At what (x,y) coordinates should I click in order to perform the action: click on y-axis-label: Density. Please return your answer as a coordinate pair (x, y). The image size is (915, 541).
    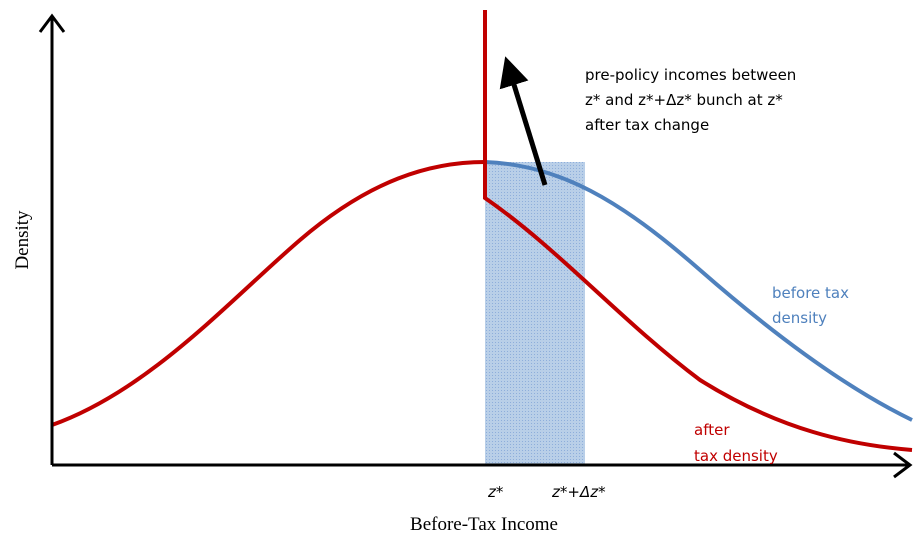
    Looking at the image, I should click on (22, 240).